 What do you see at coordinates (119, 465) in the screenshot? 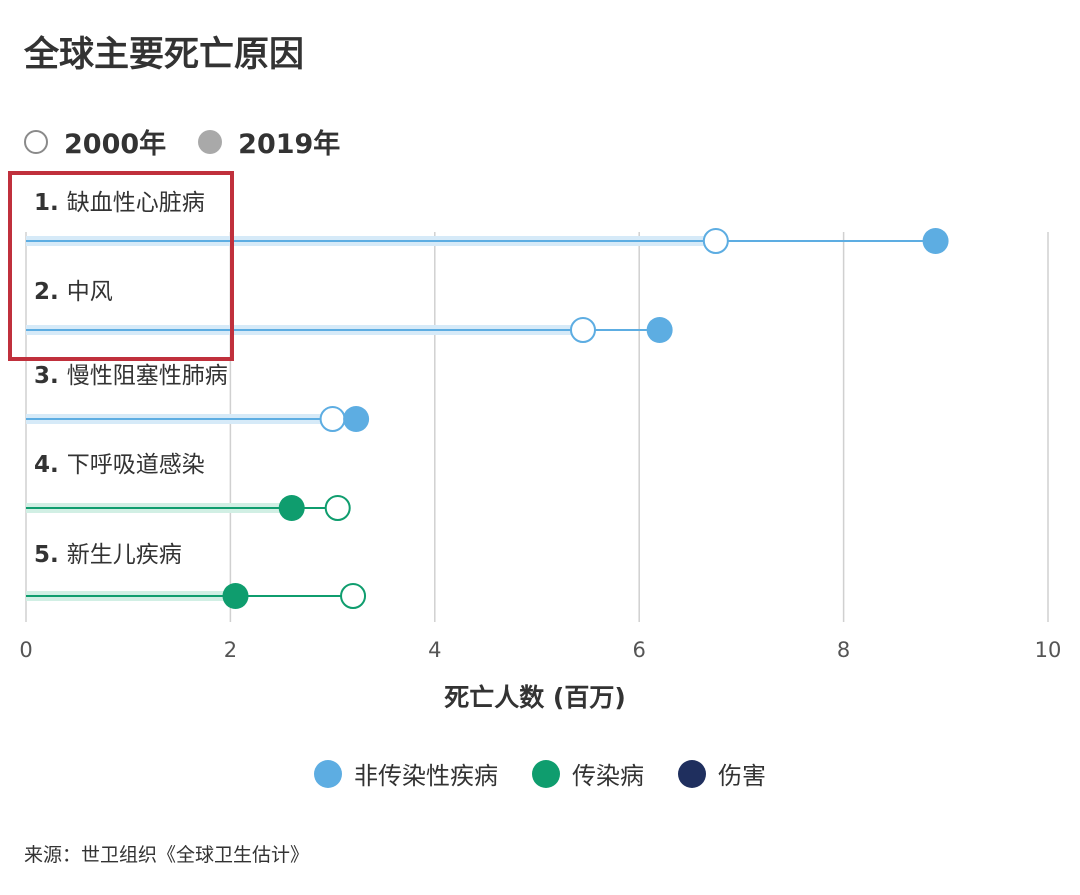
I see `row-label: 4. 下呼吸道感染` at bounding box center [119, 465].